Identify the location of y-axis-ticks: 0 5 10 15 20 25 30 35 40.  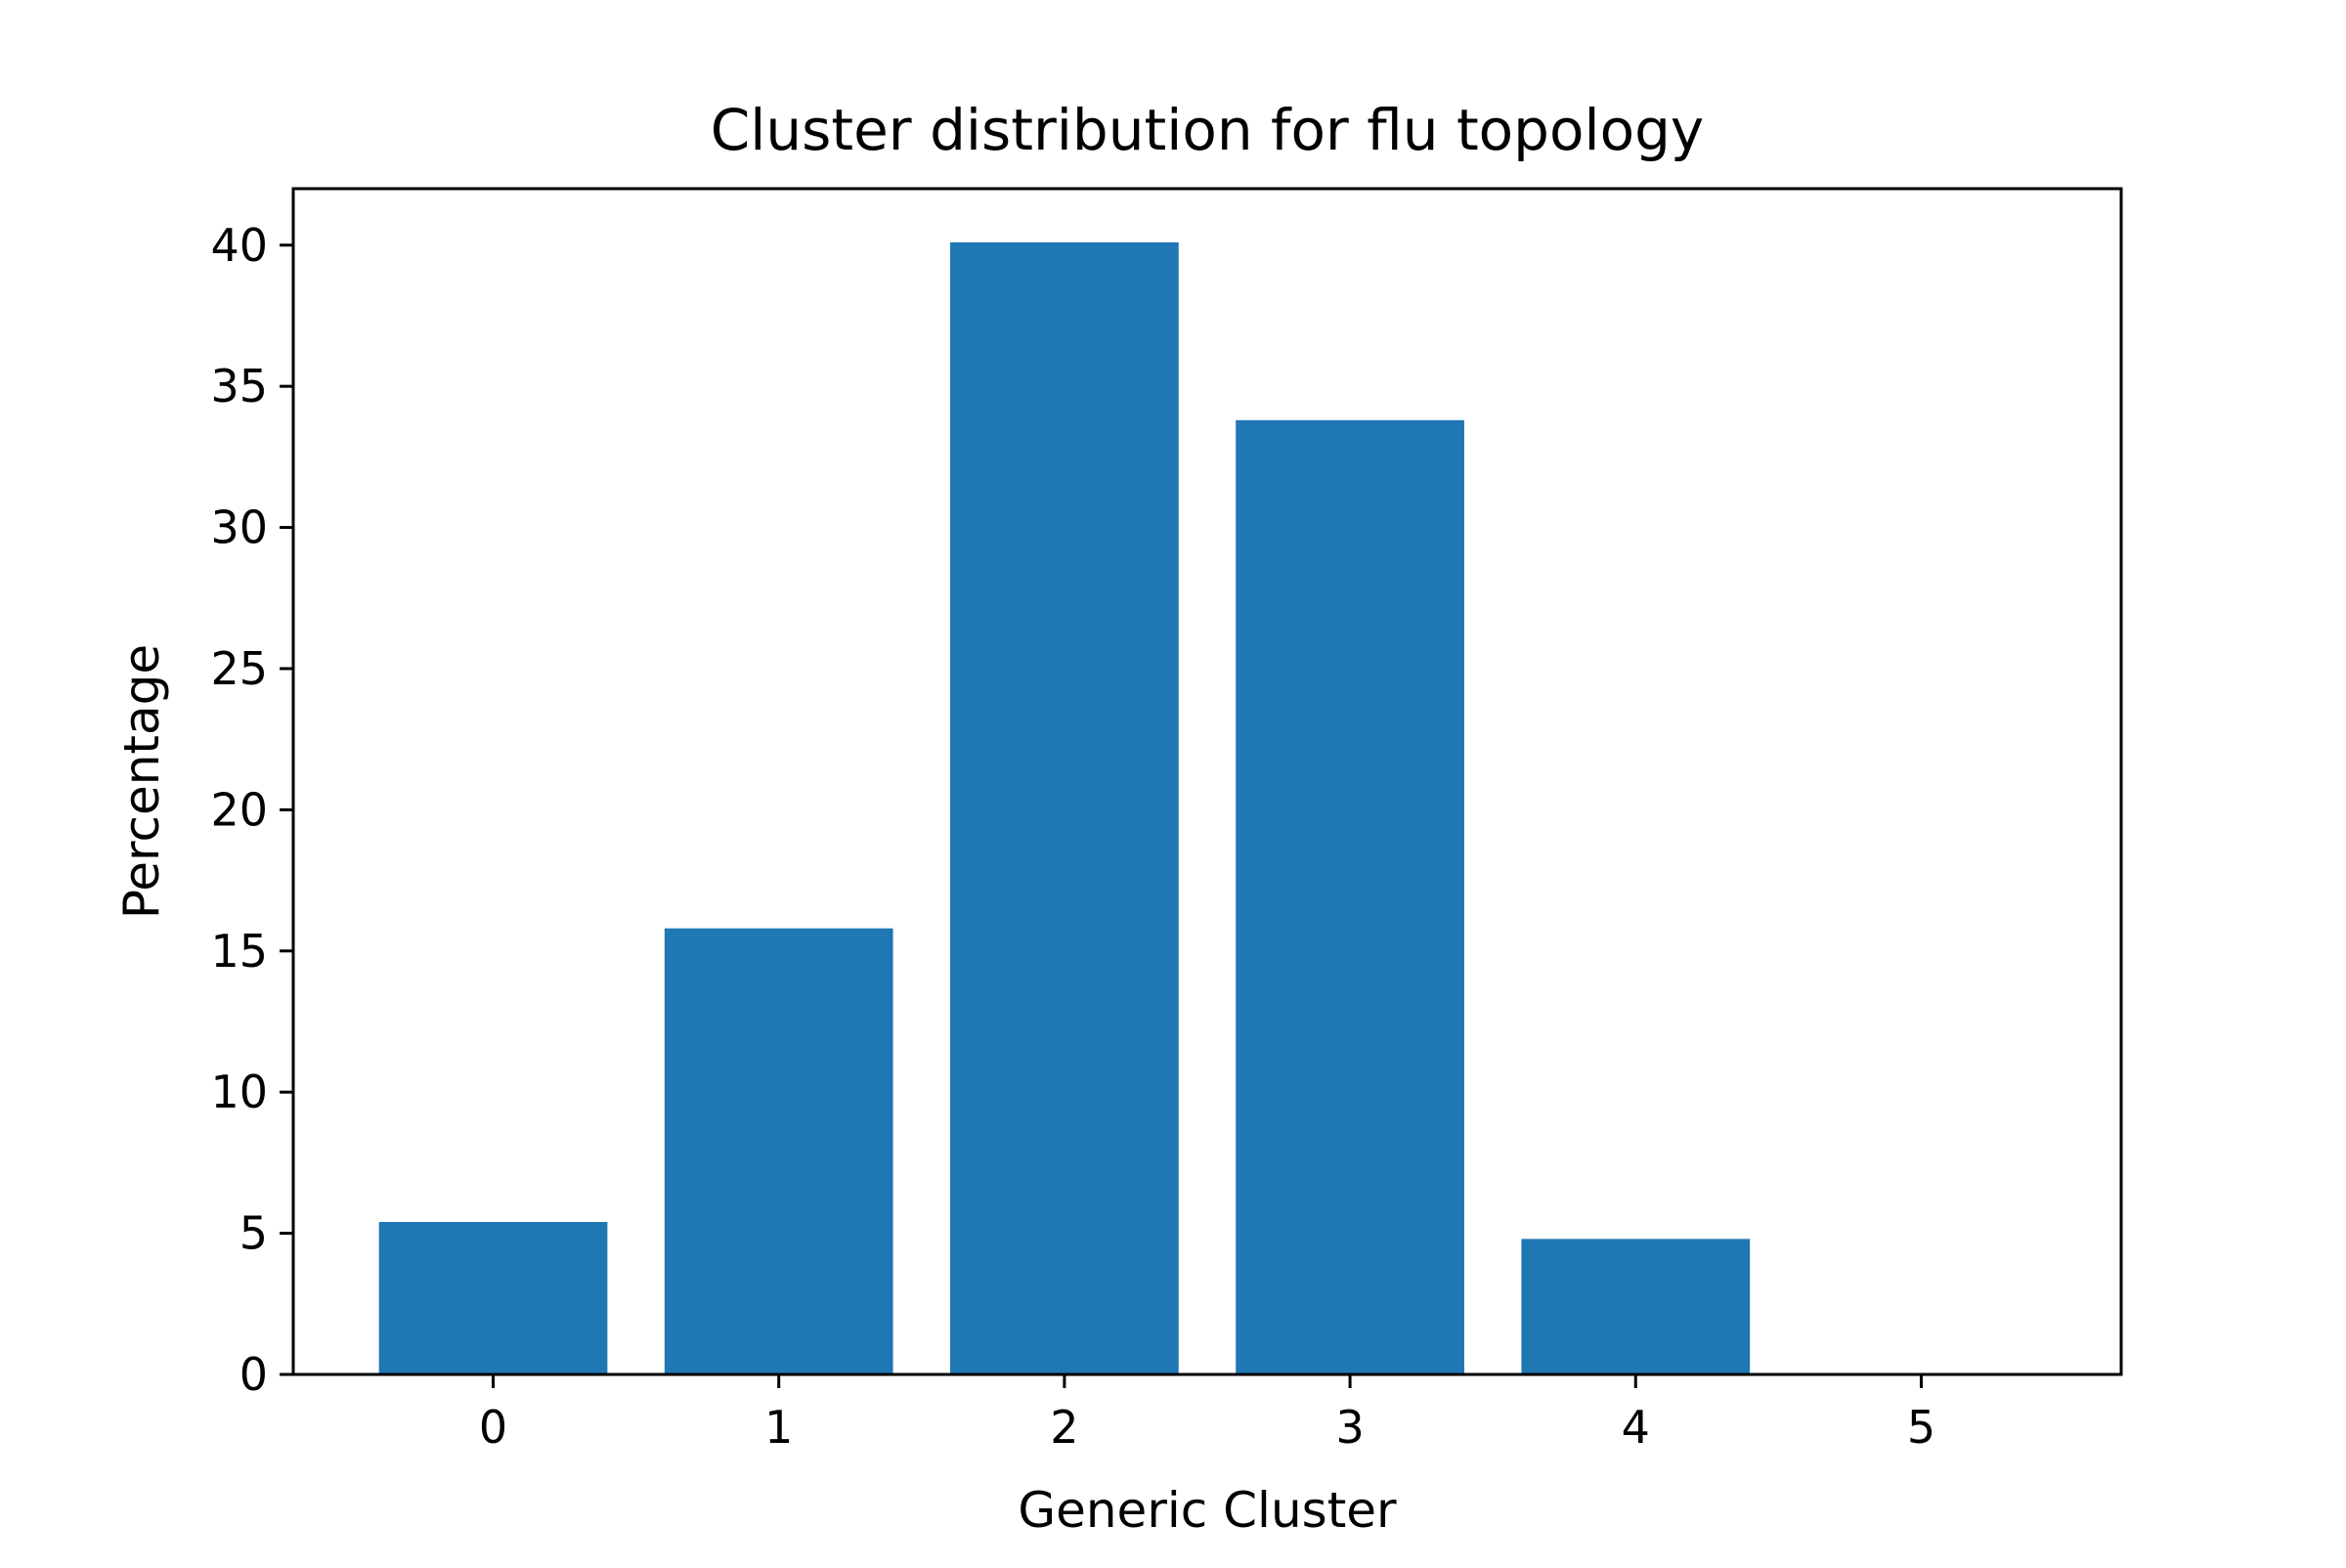
(252, 810).